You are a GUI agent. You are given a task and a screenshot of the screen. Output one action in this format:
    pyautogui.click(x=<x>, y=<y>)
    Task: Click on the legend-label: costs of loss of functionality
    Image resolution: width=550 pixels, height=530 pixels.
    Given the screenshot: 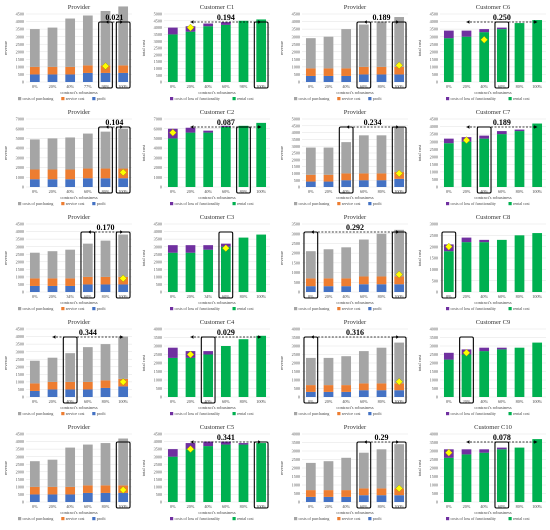 What is the action you would take?
    pyautogui.click(x=197, y=203)
    